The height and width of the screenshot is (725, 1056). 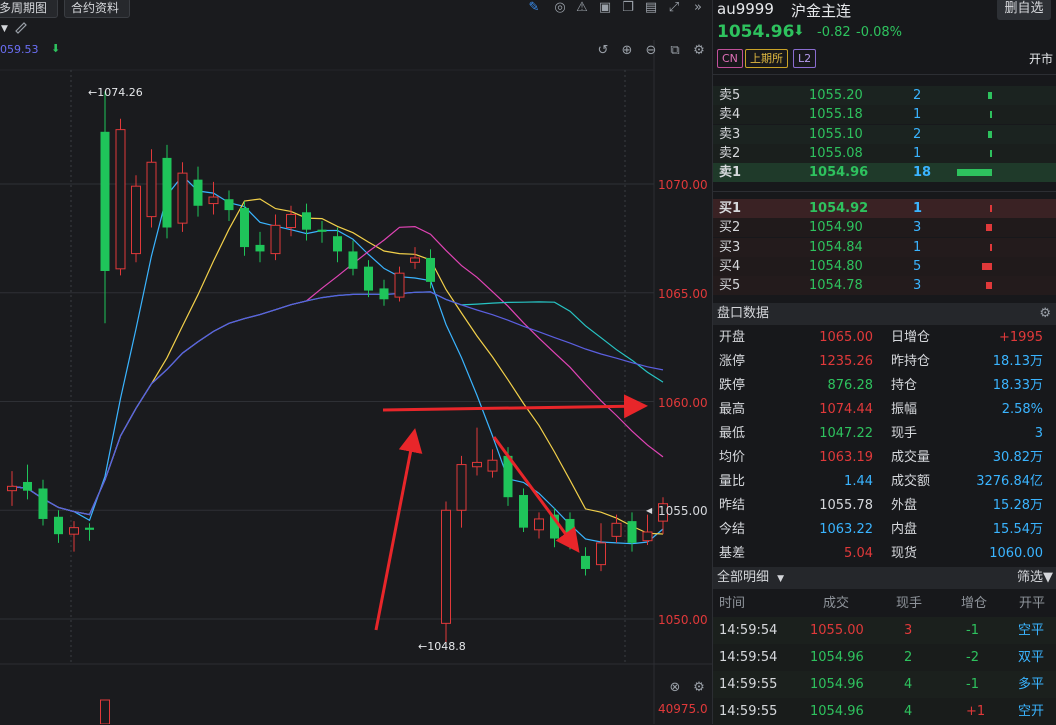 What do you see at coordinates (884, 657) in the screenshot?
I see `trade-row: 14:59:54 1054.96 2 -2 双平` at bounding box center [884, 657].